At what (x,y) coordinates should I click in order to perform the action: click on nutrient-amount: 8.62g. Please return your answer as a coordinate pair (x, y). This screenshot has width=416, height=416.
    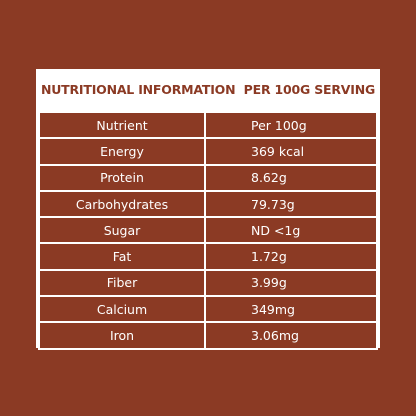
    Looking at the image, I should click on (291, 177).